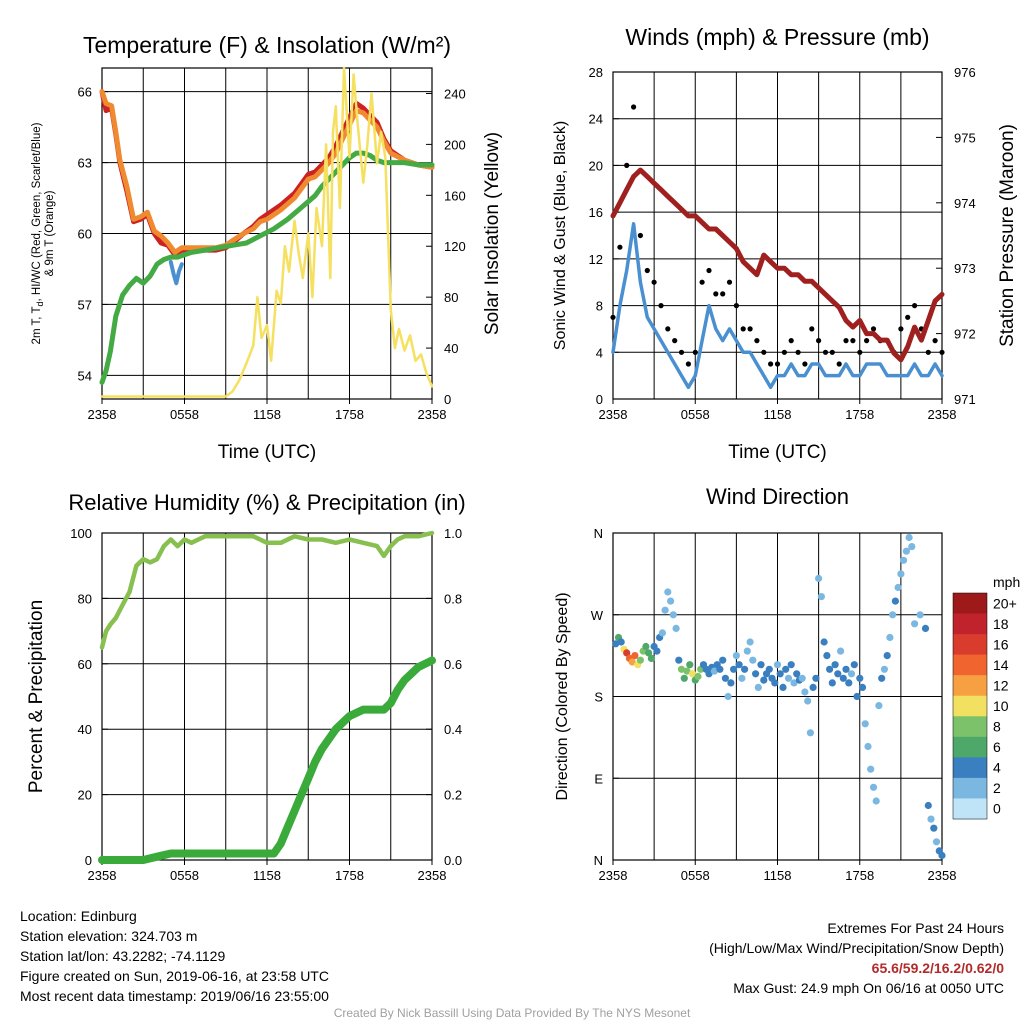  I want to click on y-axis-label: Sonic Wind & Gust (Blue, Black), so click(560, 235).